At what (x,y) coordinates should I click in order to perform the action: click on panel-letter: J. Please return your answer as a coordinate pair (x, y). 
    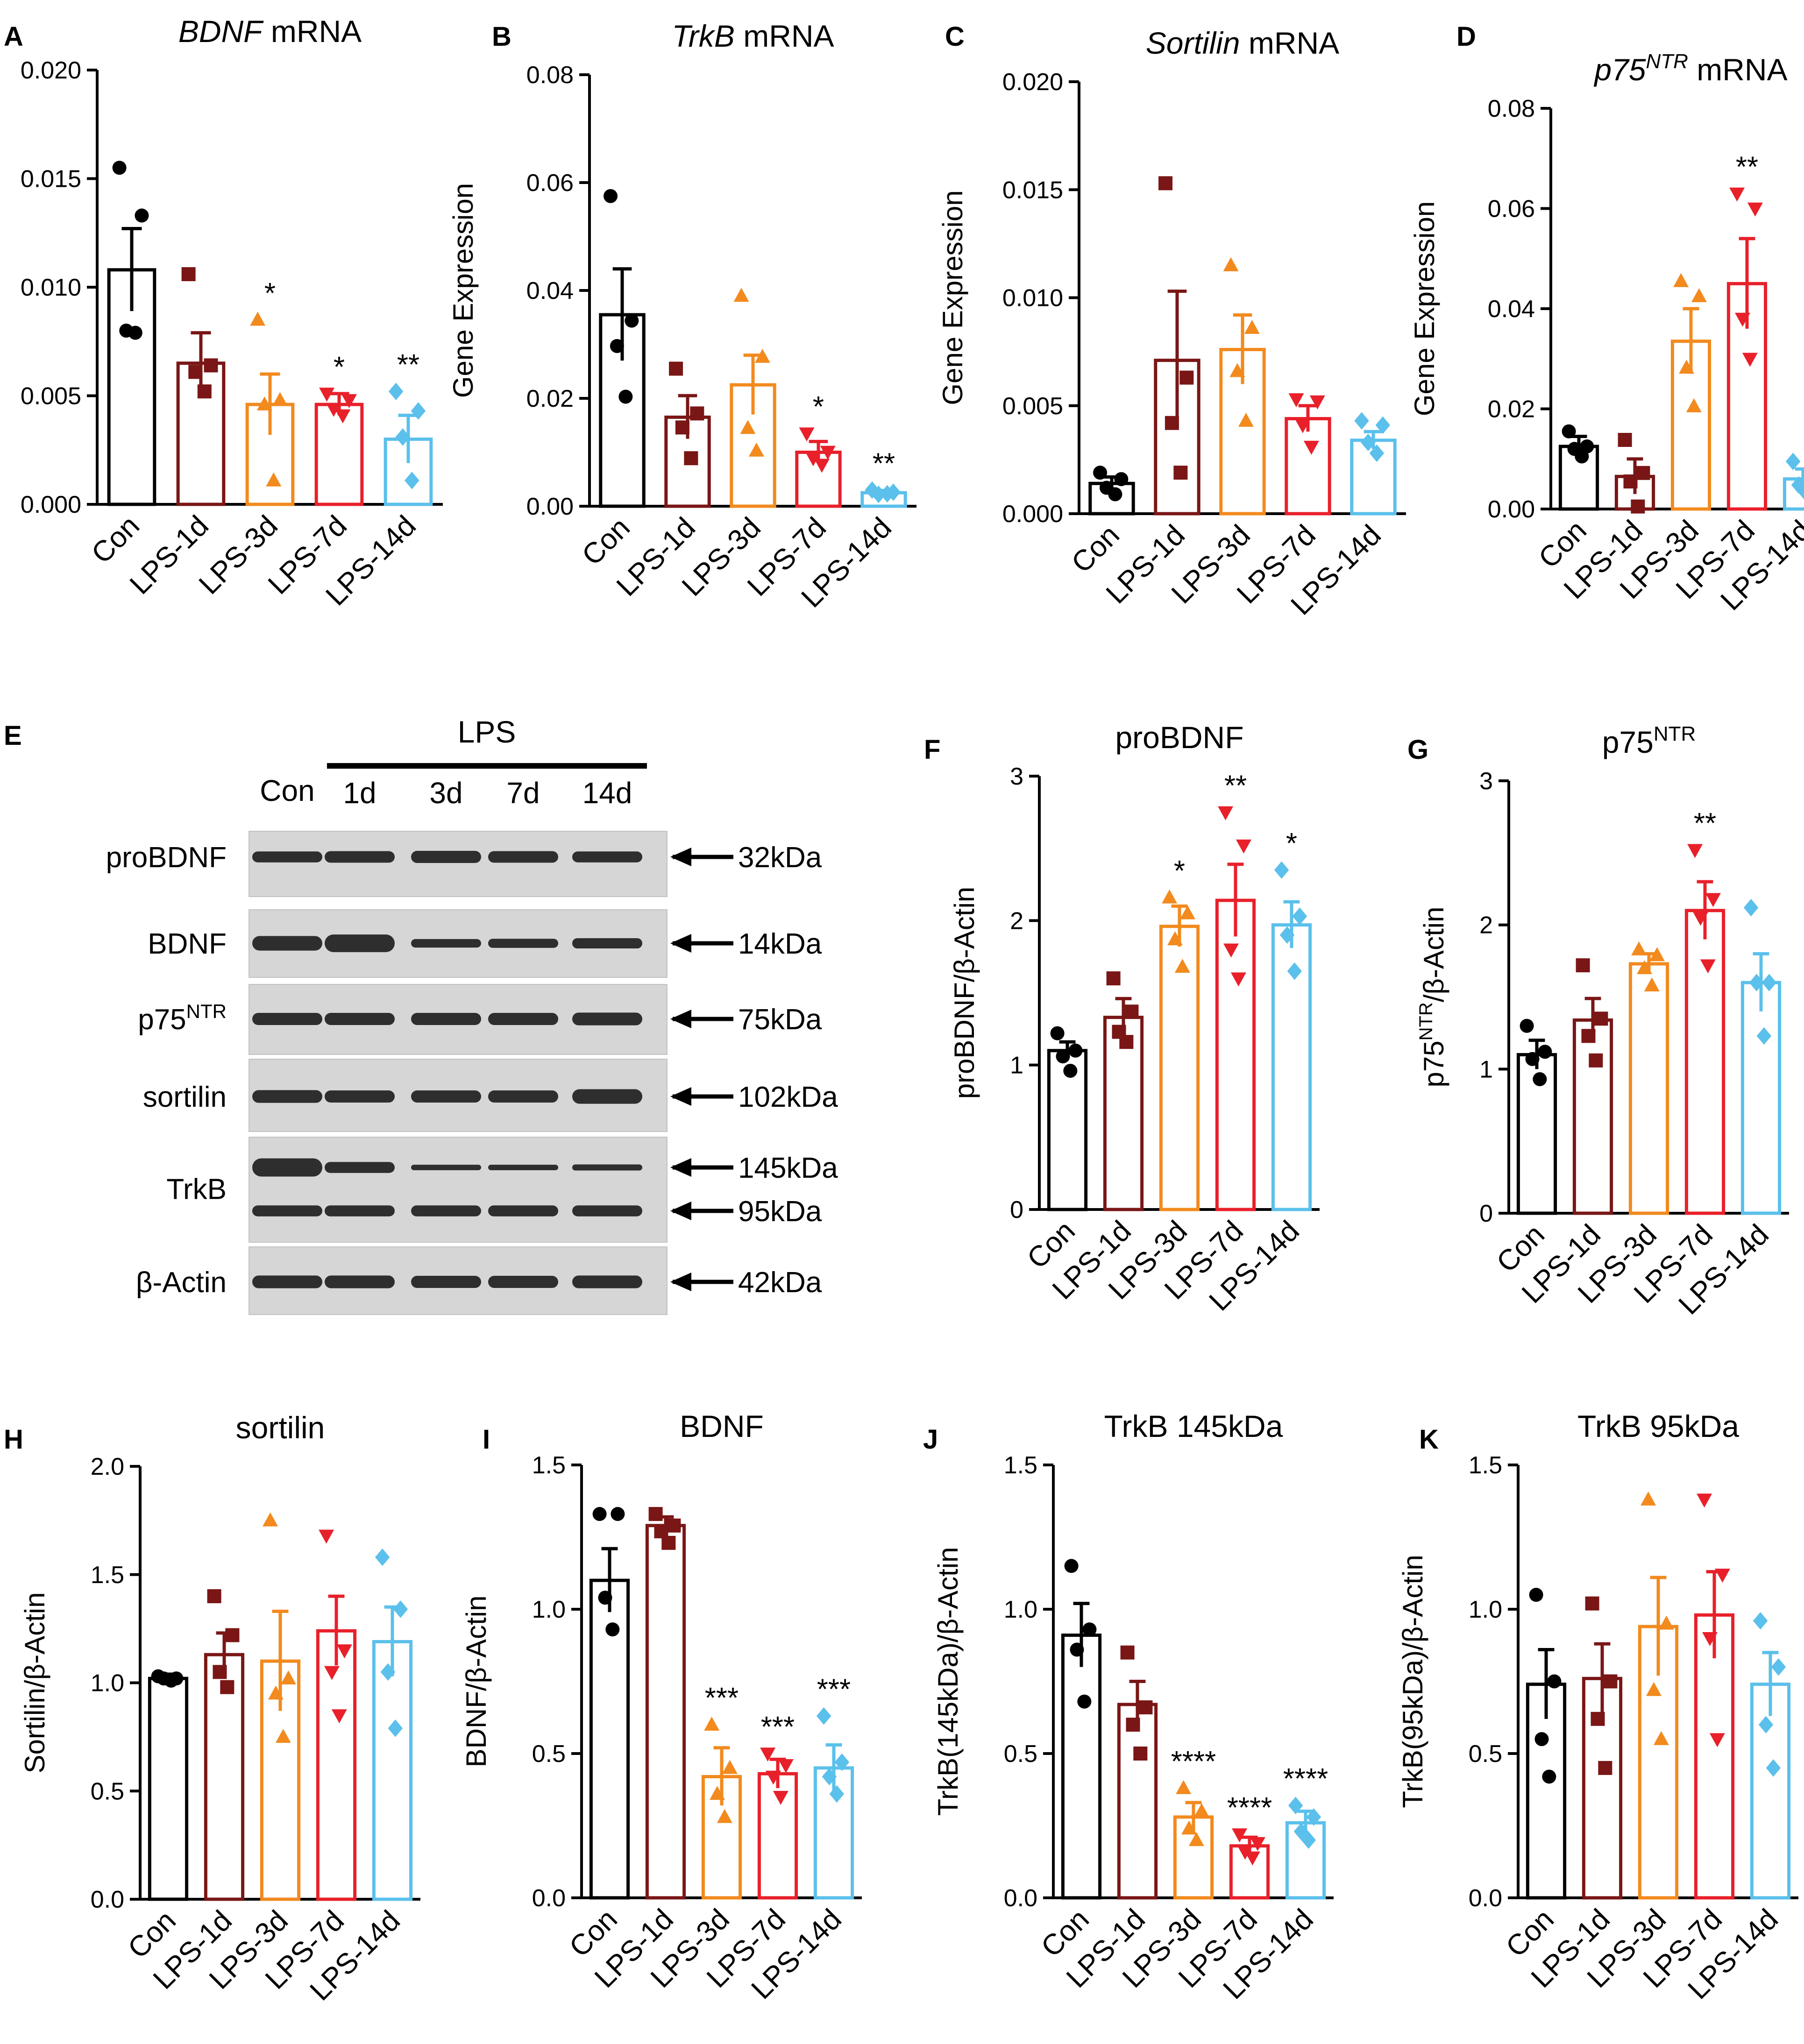
    Looking at the image, I should click on (930, 1439).